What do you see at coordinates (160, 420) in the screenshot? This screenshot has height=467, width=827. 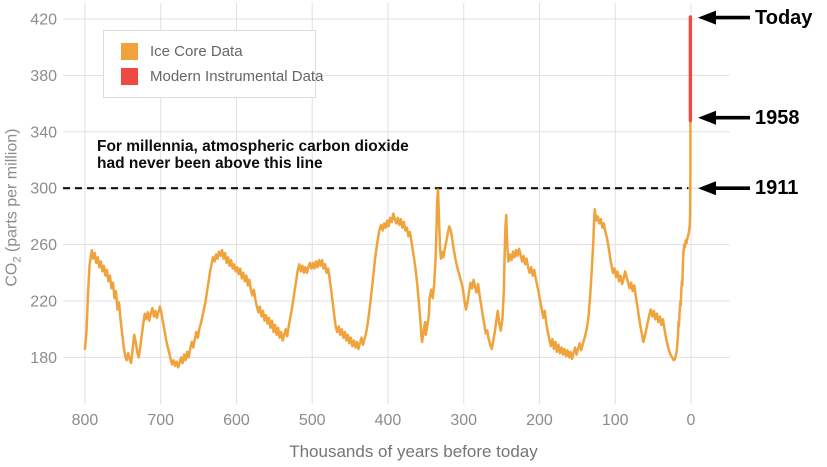 I see `x-tick-label: 700` at bounding box center [160, 420].